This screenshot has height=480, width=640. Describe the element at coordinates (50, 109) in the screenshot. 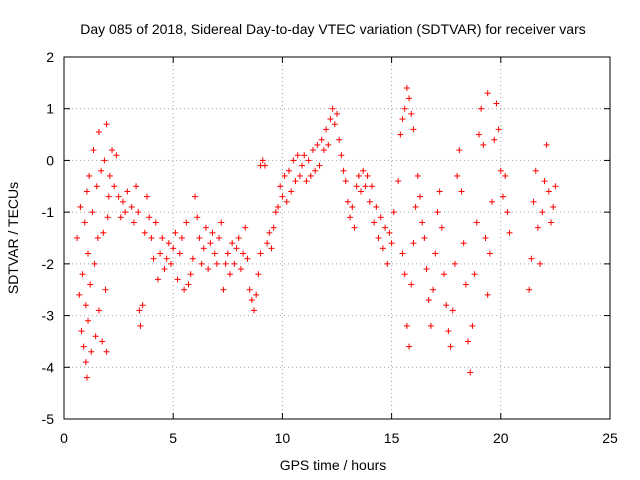

I see `y-tick-label: 1` at that location.